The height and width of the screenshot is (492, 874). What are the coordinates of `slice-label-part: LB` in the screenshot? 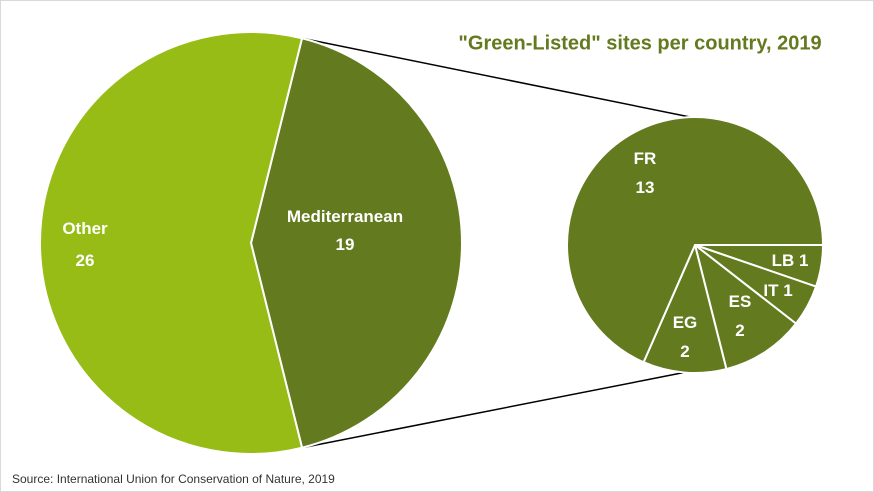 It's located at (783, 260).